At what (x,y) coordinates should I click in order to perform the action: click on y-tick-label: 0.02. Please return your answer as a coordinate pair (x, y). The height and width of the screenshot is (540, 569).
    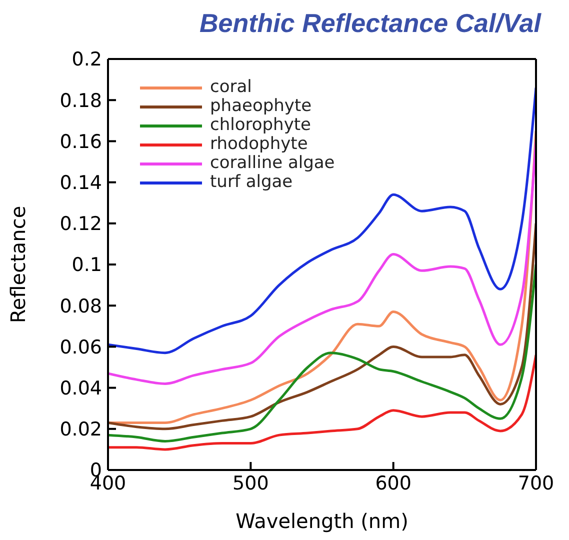
    Looking at the image, I should click on (81, 429).